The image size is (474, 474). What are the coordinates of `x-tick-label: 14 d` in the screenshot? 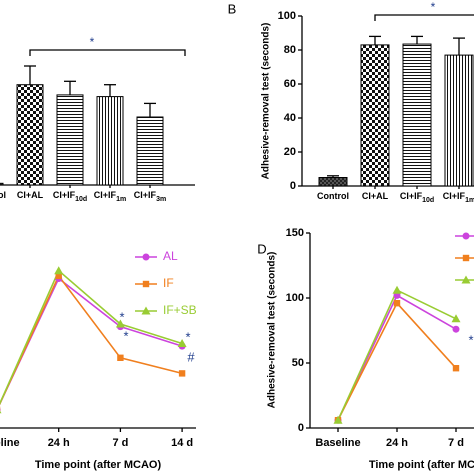 It's located at (182, 443).